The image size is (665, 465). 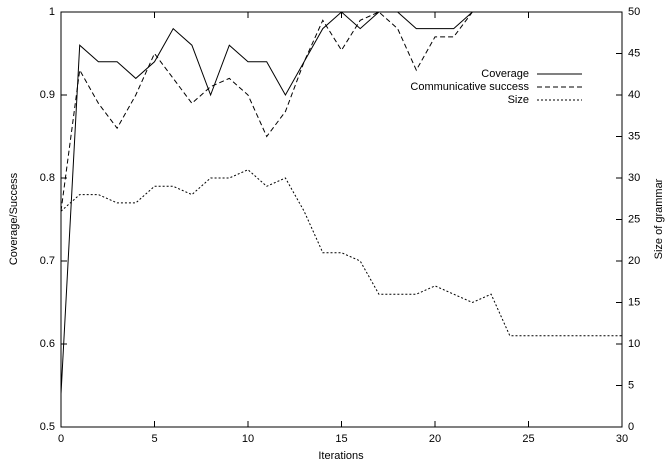 What do you see at coordinates (528, 439) in the screenshot?
I see `x-tick-label: 25` at bounding box center [528, 439].